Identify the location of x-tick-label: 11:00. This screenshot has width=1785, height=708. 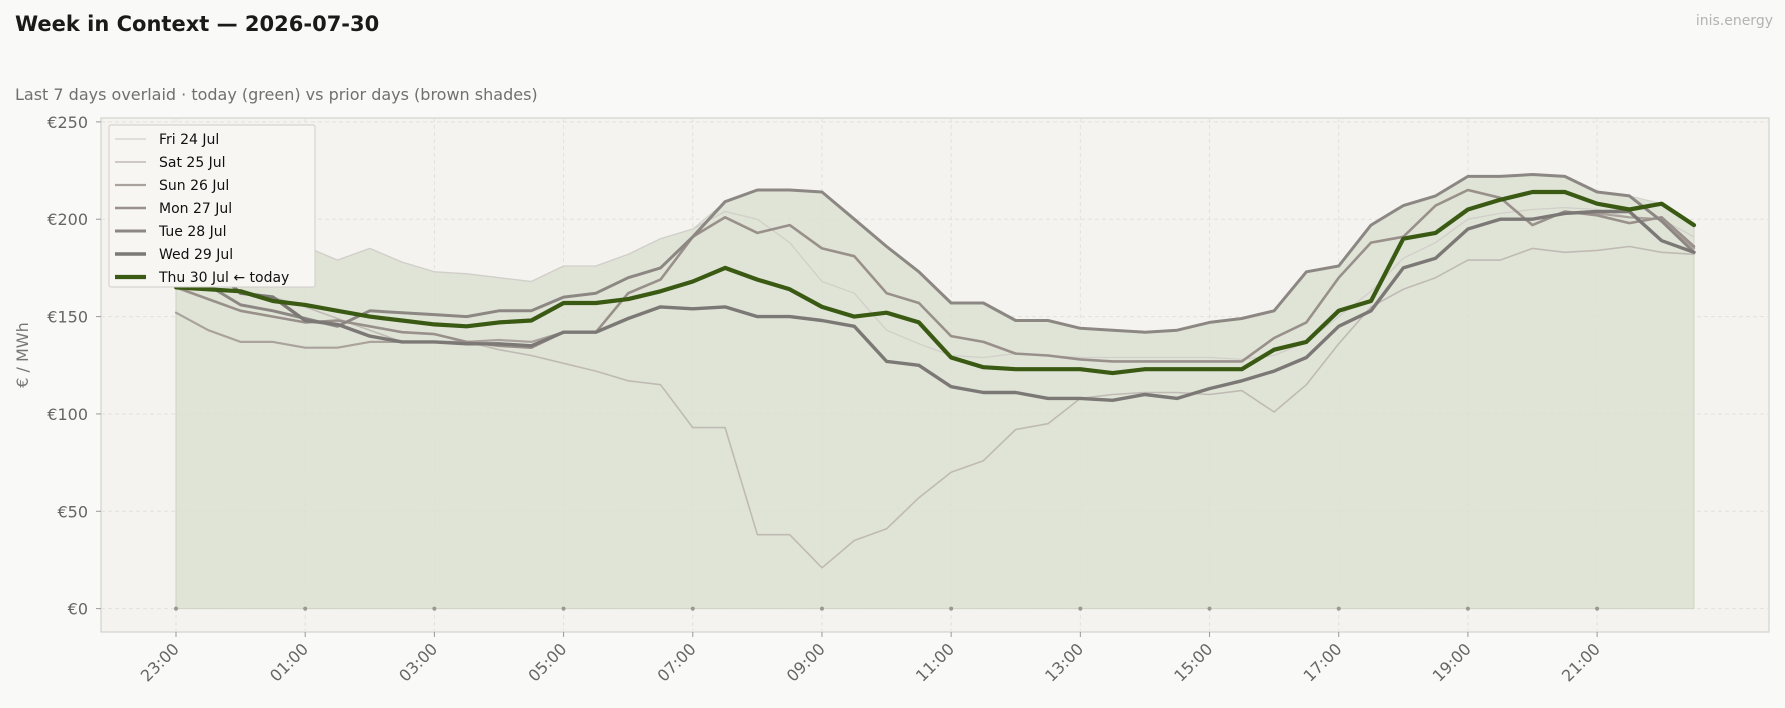
(935, 662).